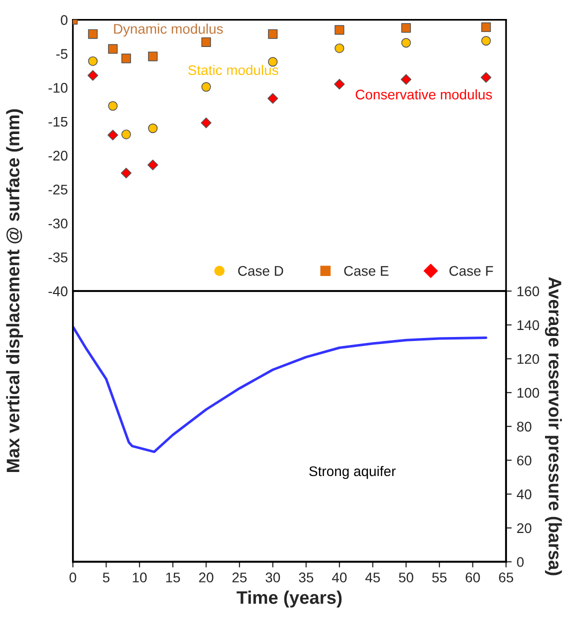  I want to click on x-tick-label: 40, so click(339, 577).